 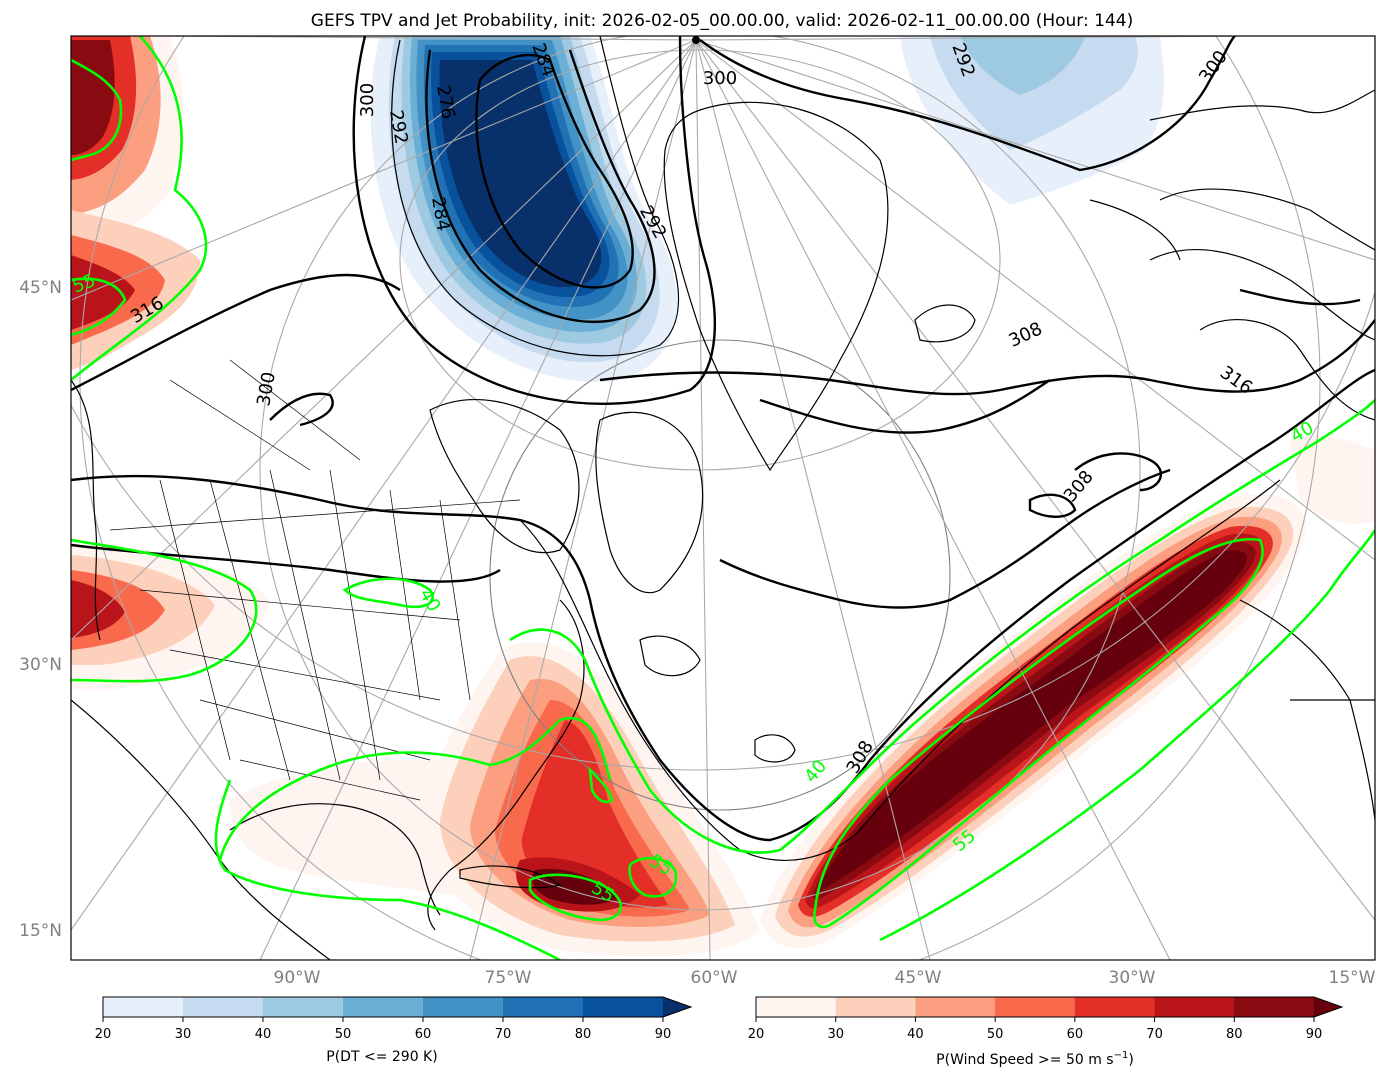 I want to click on lon-label-30w: 30°W, so click(x=1132, y=978).